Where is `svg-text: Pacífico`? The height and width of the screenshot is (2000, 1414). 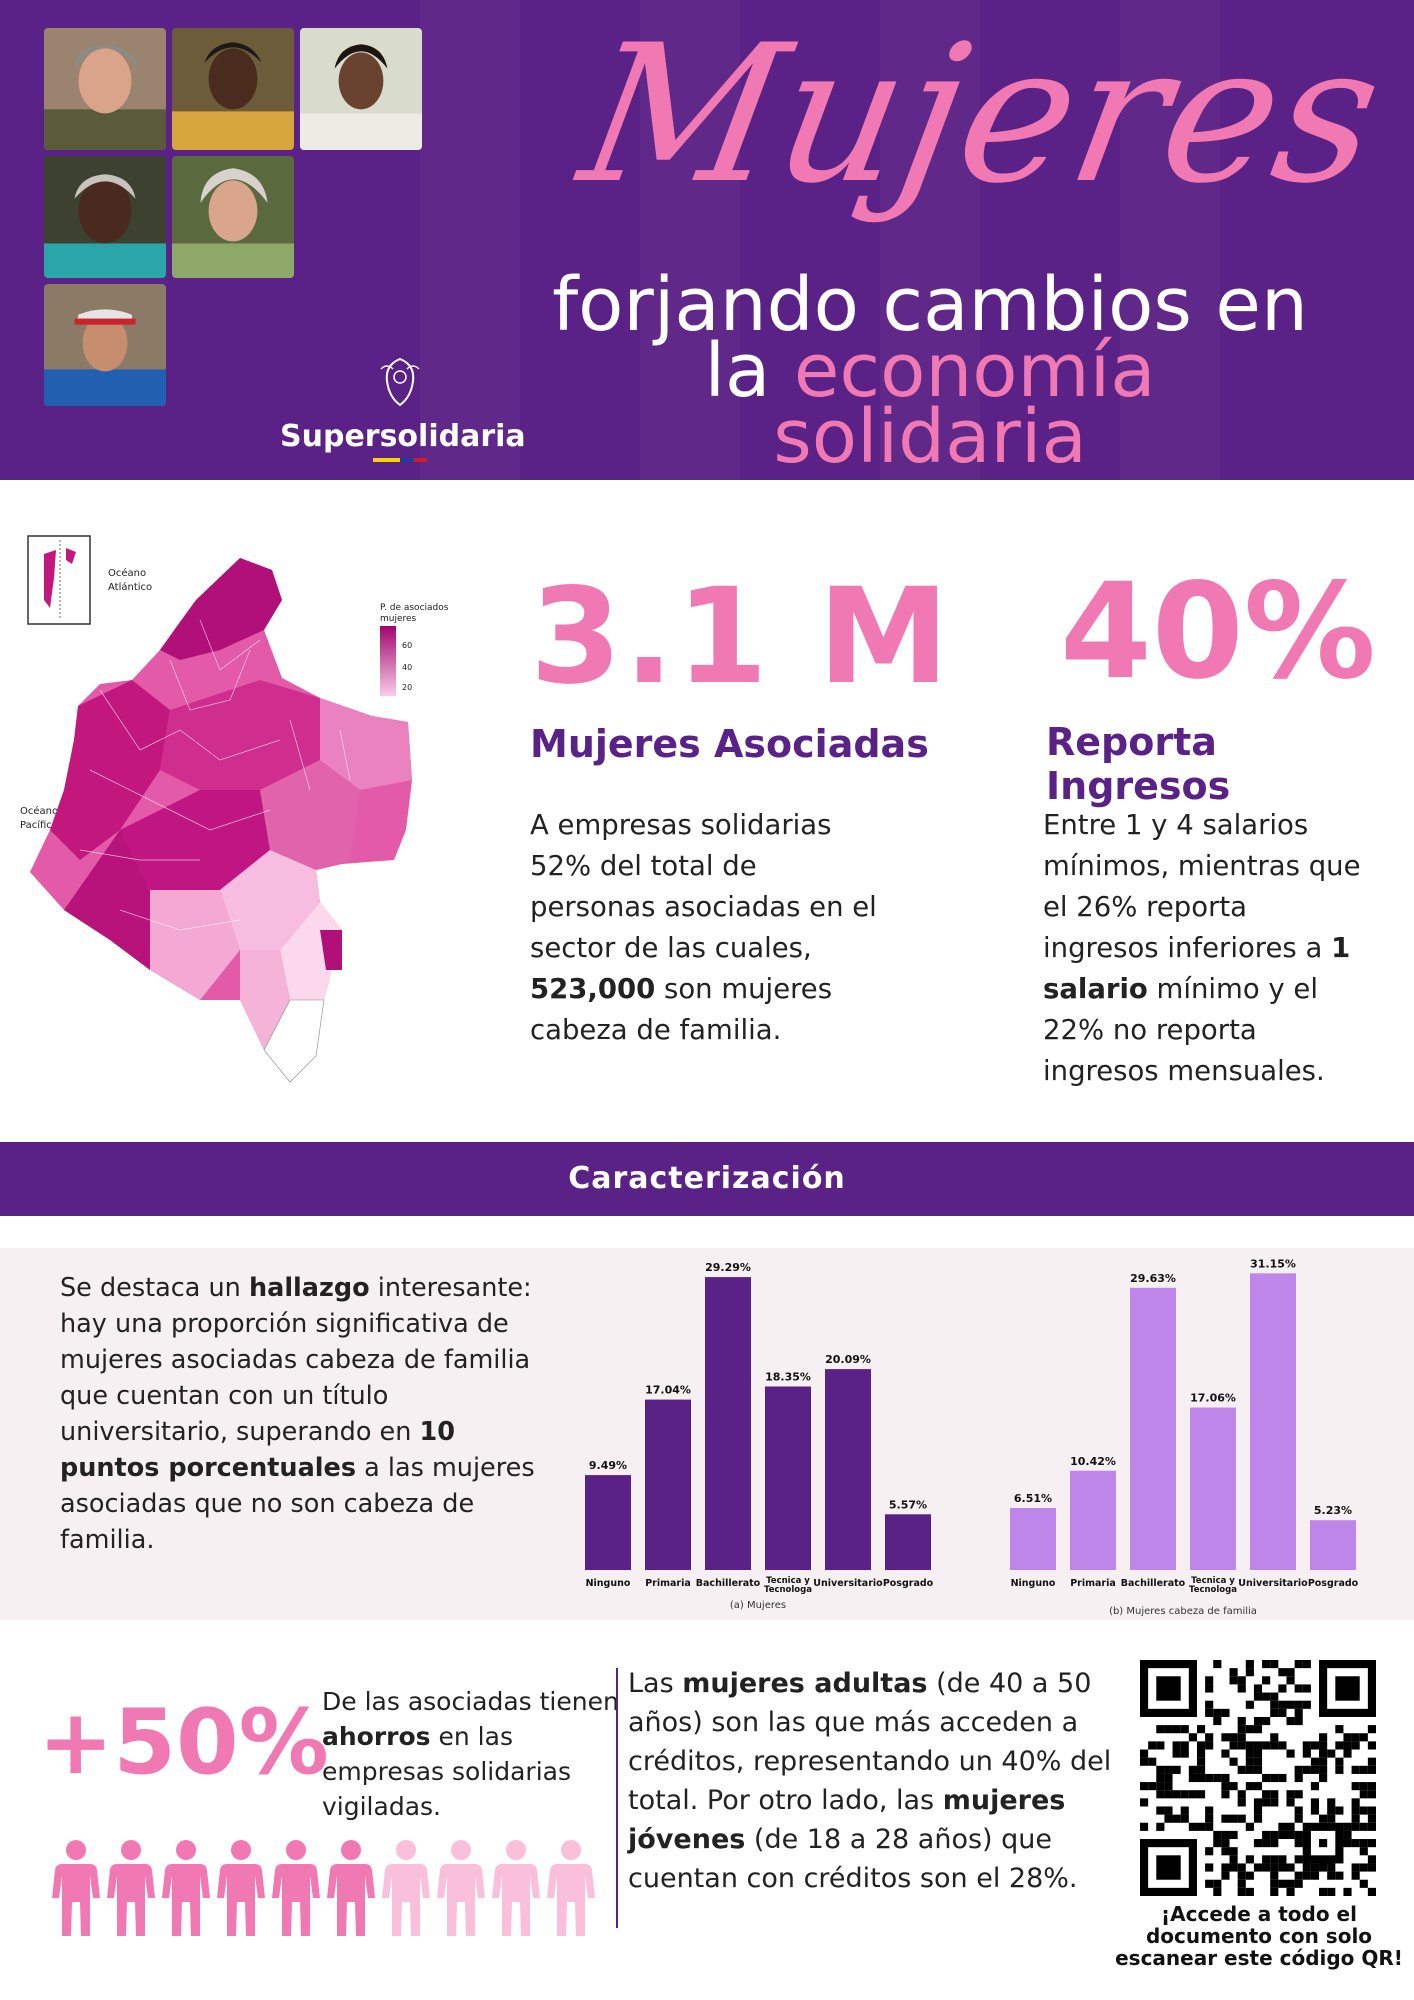
svg-text: Pacífico is located at coordinates (39, 825).